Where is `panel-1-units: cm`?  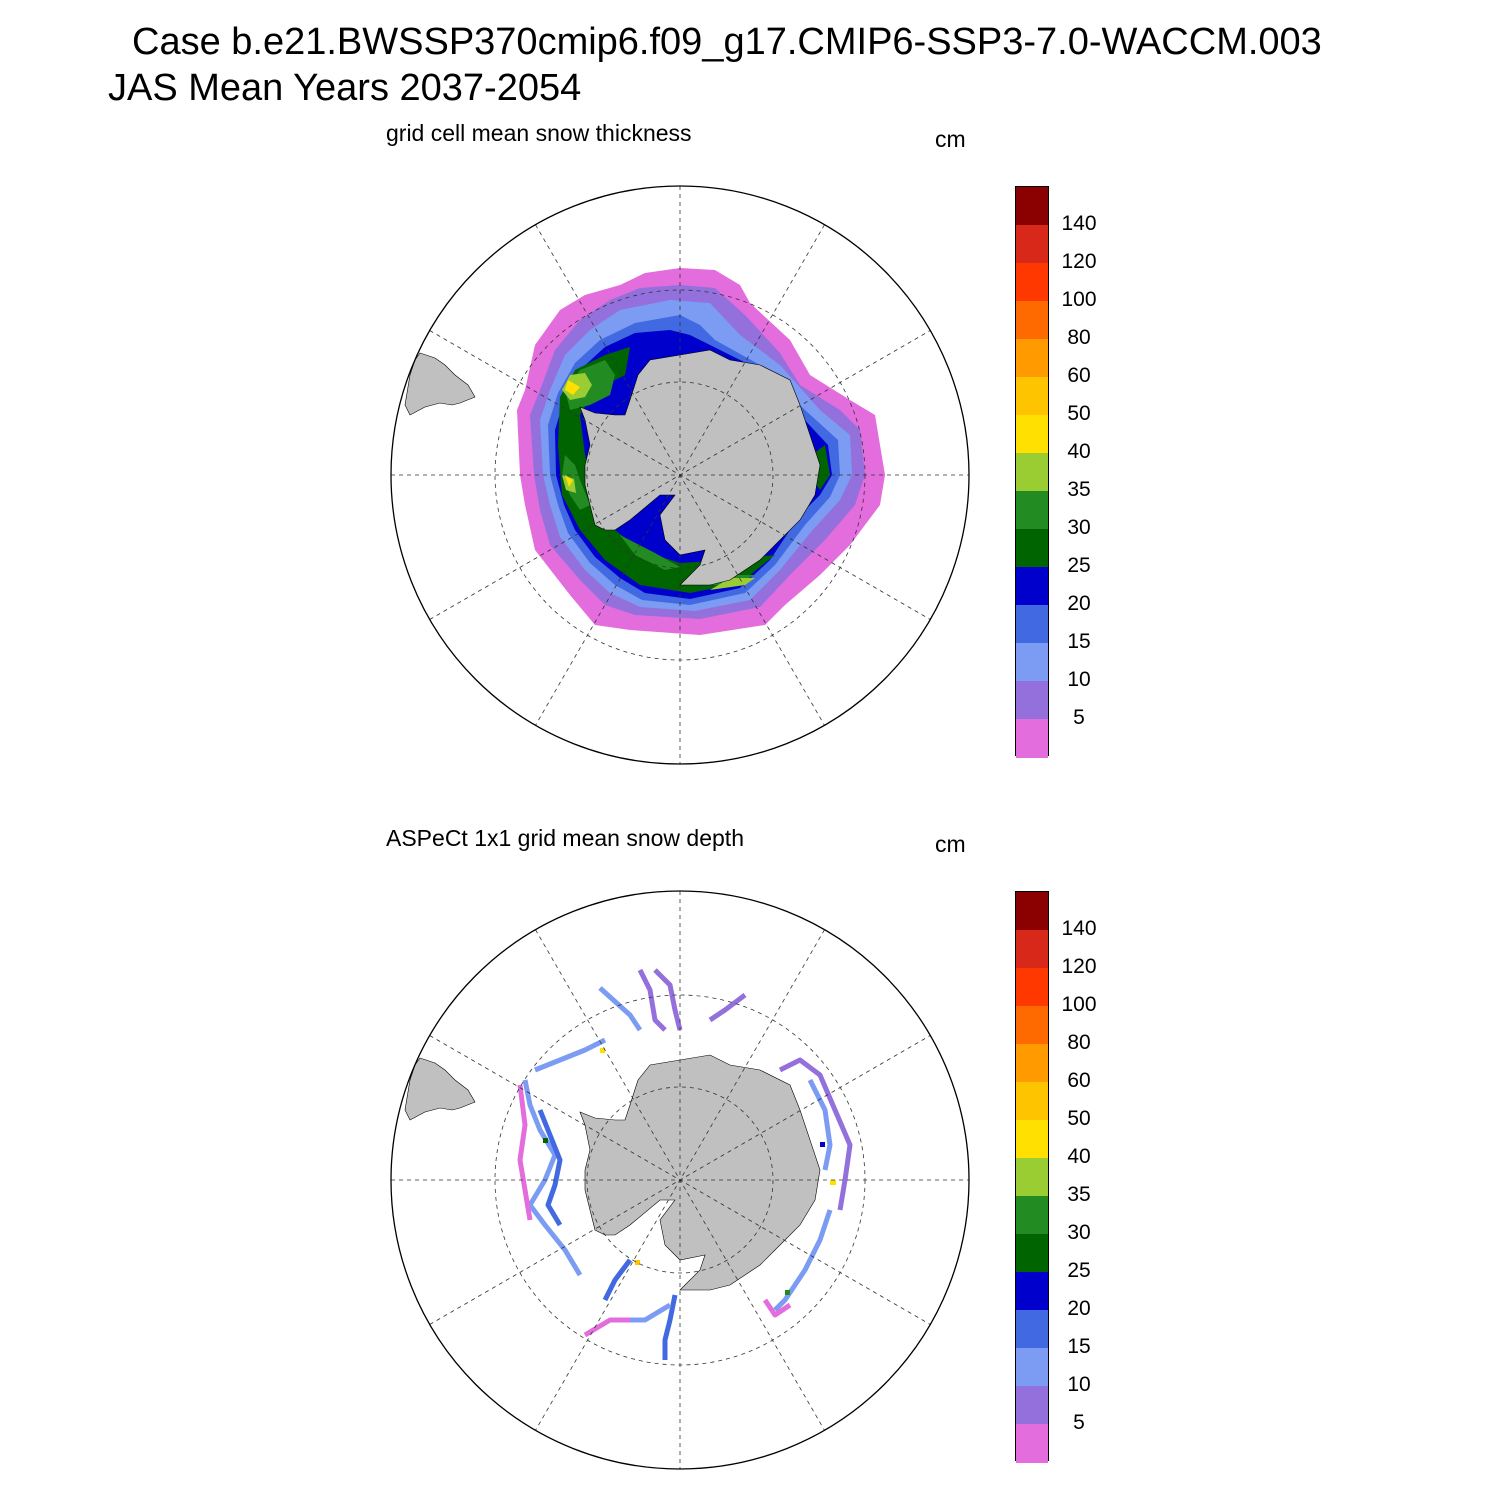
panel-1-units: cm is located at coordinates (950, 139).